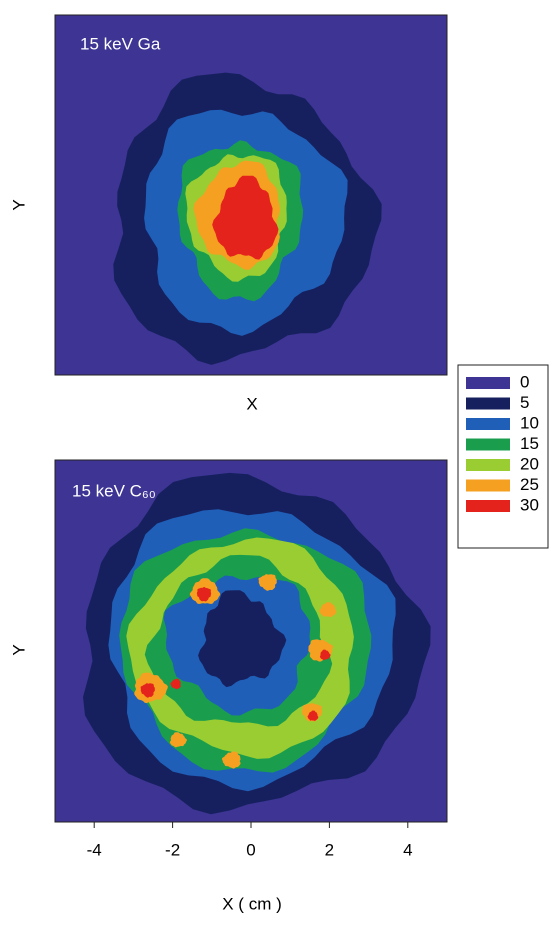 The height and width of the screenshot is (925, 549). I want to click on plot-title: 15 keV C₆₀, so click(114, 490).